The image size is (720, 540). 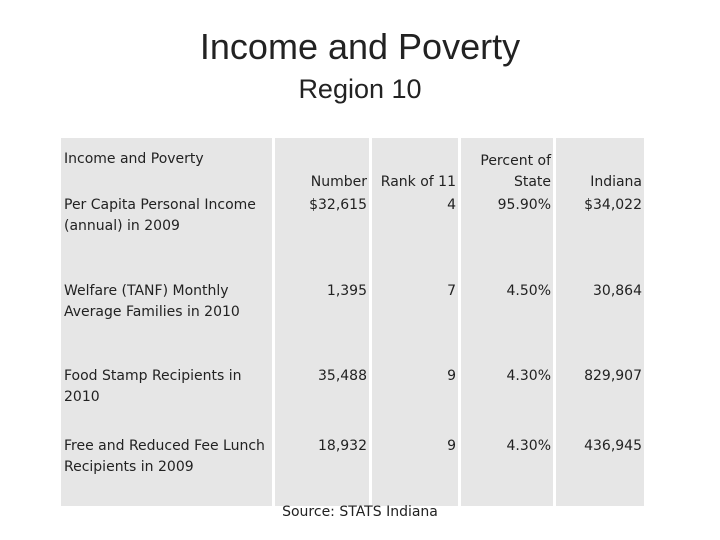 I want to click on title: Income and Poverty, so click(x=360, y=46).